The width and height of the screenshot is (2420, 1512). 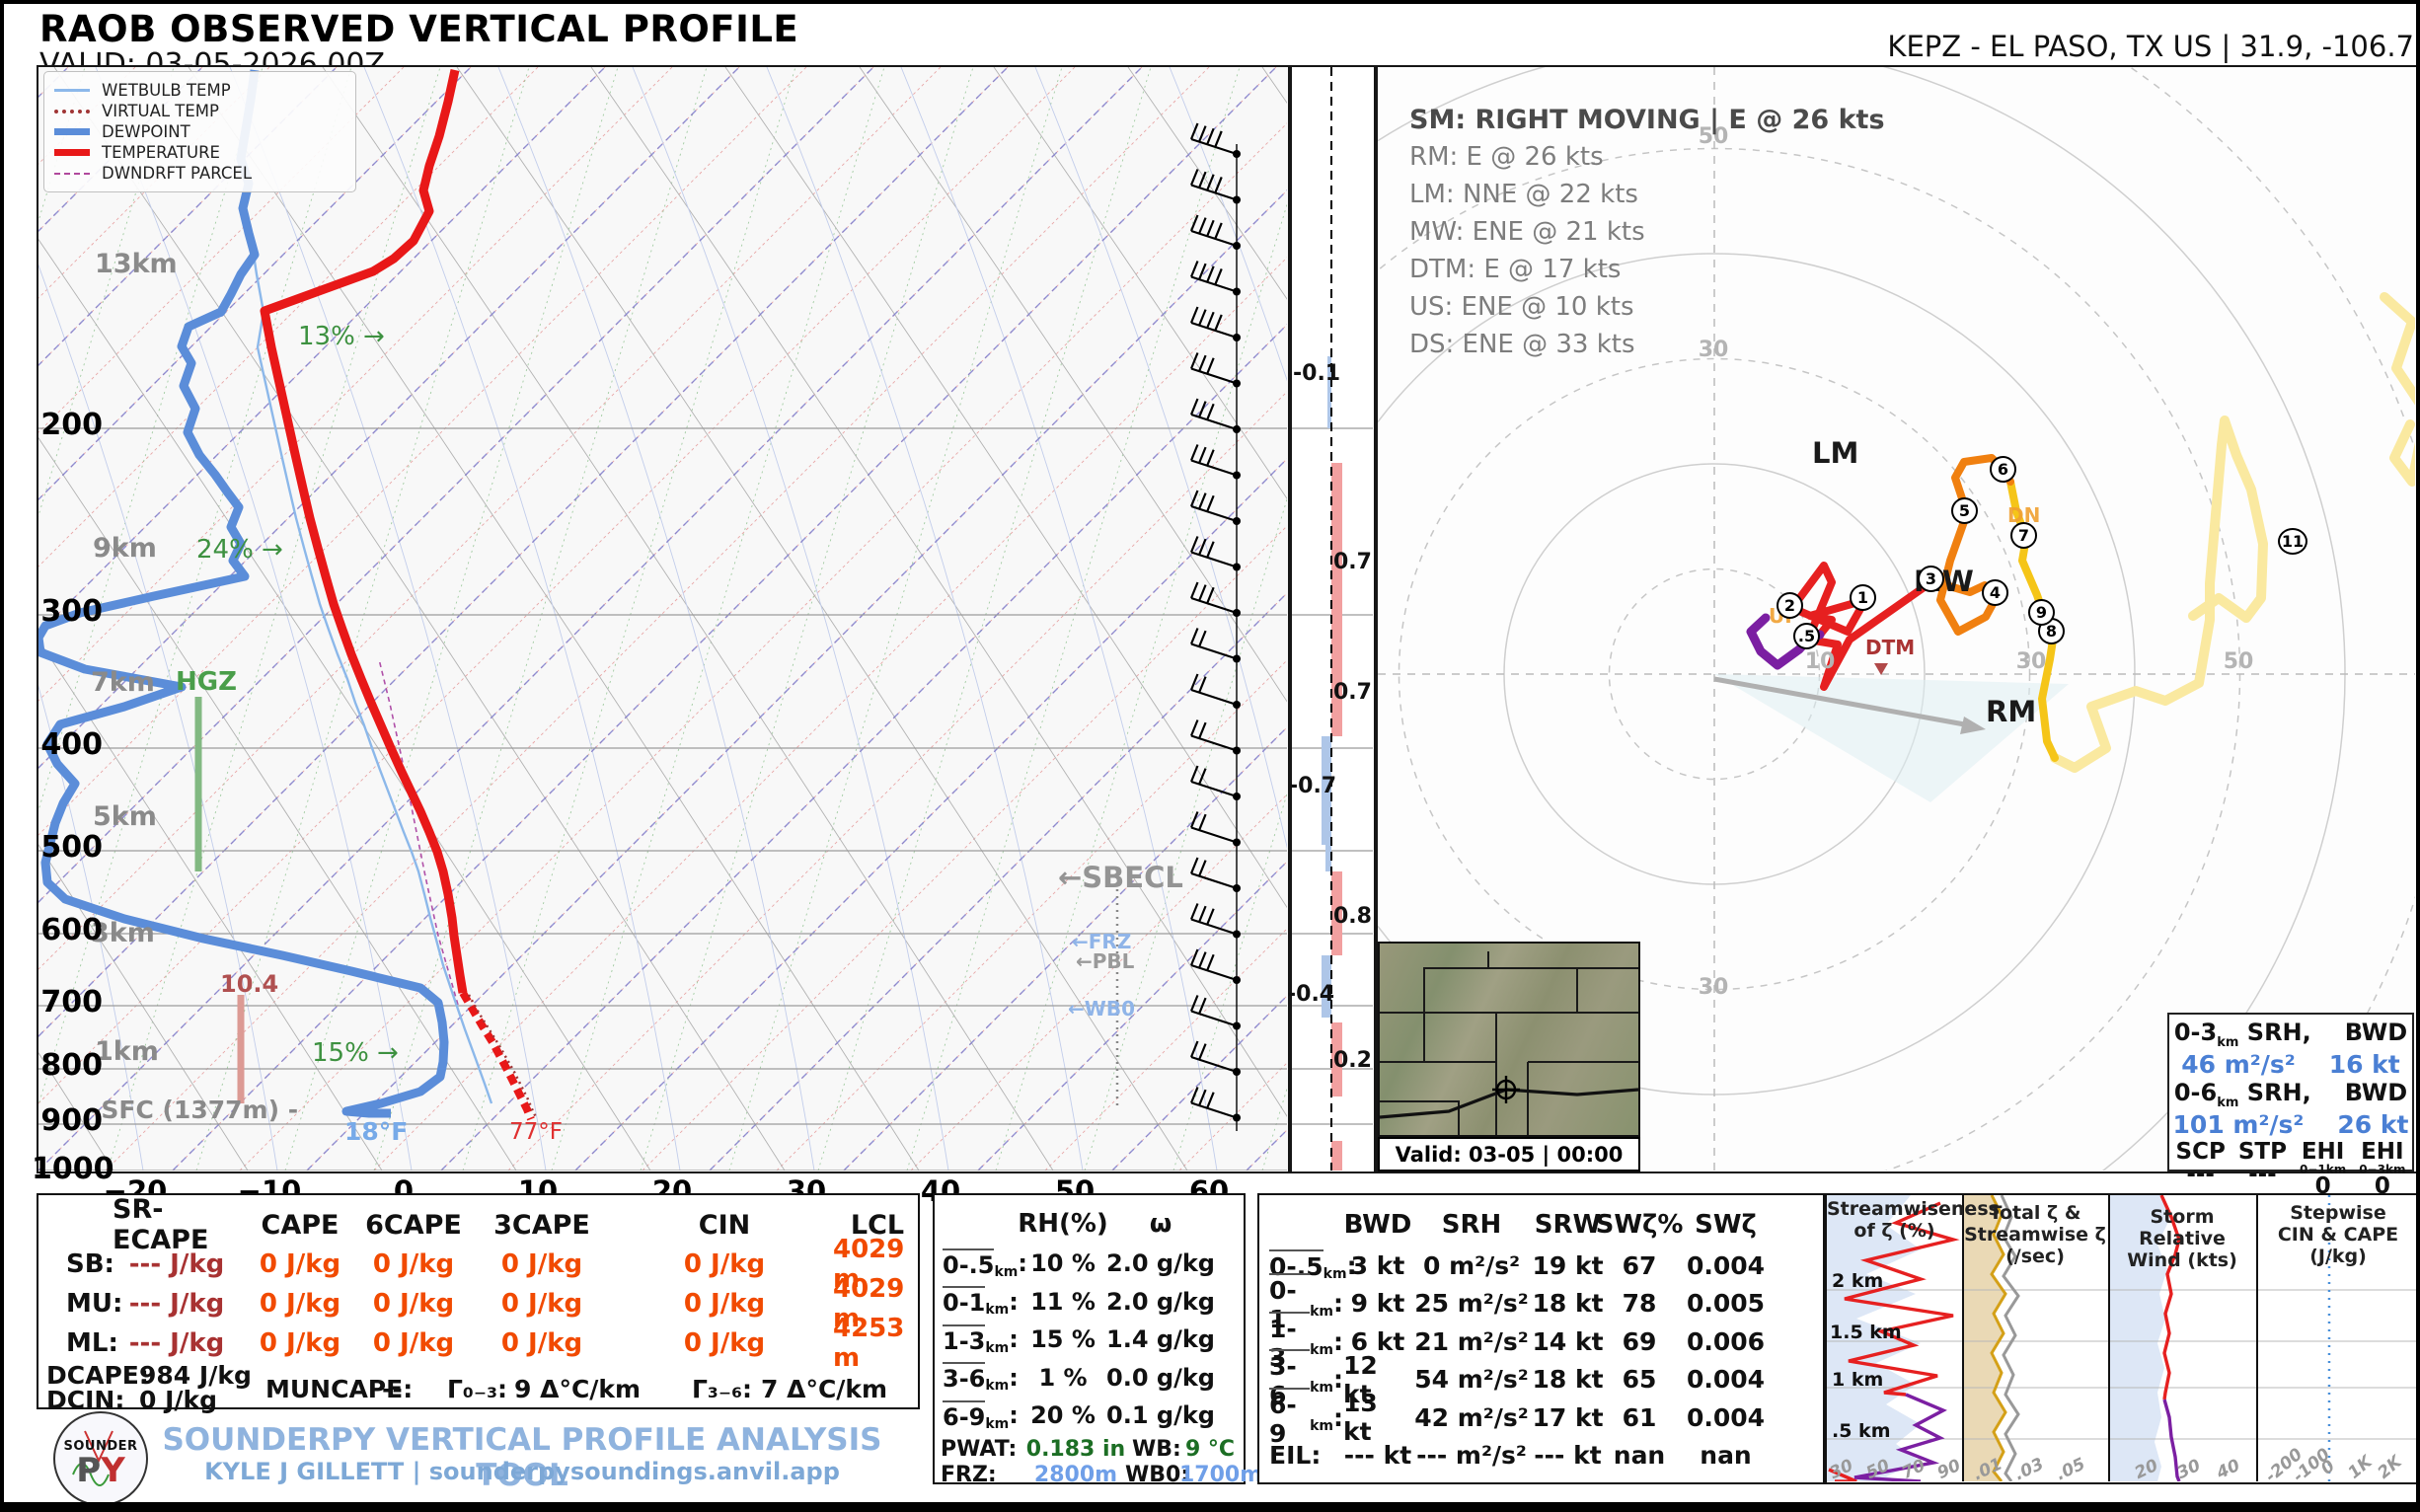 I want to click on map-valid-caption: Valid: 03-05 | 00:00, so click(x=1509, y=1154).